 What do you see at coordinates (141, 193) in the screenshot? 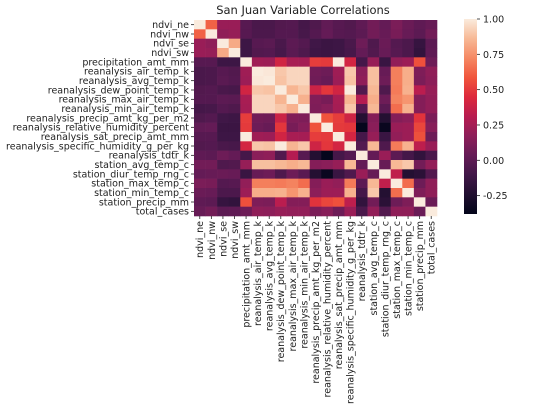
I see `row-label: station_min_temp_c` at bounding box center [141, 193].